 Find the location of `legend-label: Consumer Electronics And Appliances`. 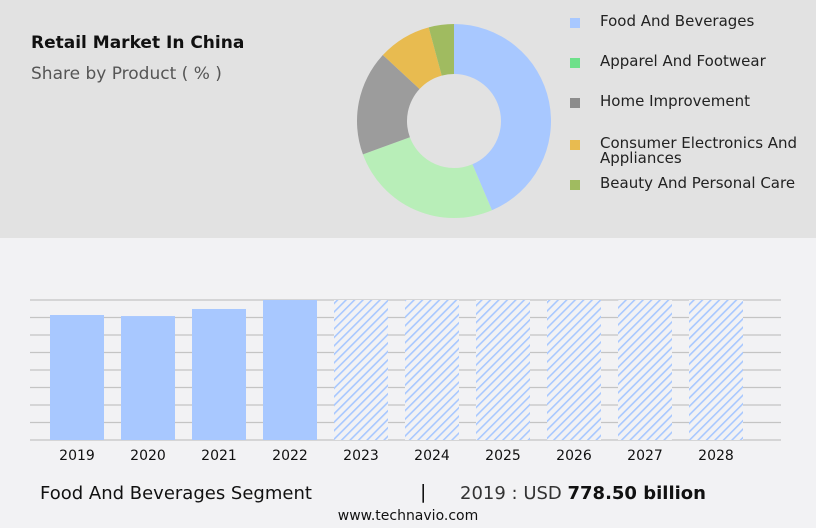

legend-label: Consumer Electronics And Appliances is located at coordinates (699, 150).